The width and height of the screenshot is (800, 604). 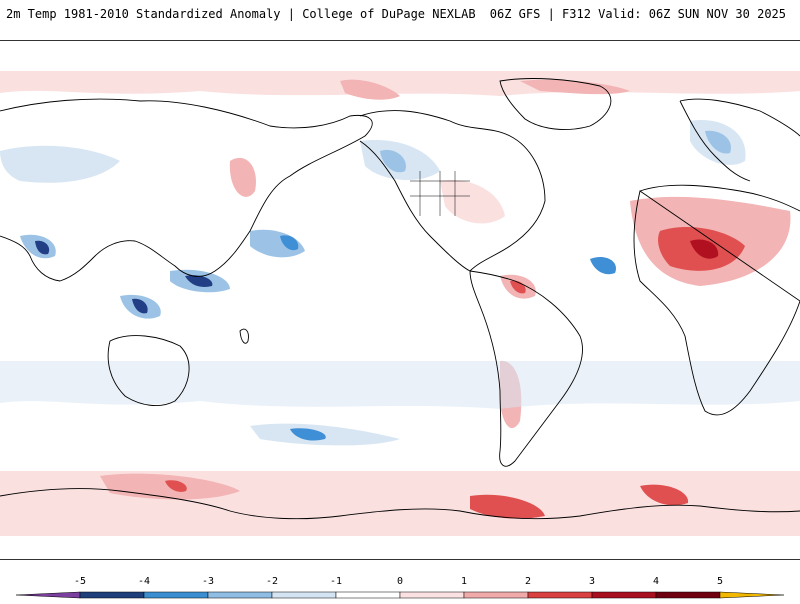 I want to click on eurasia-east-coast, so click(x=186, y=190).